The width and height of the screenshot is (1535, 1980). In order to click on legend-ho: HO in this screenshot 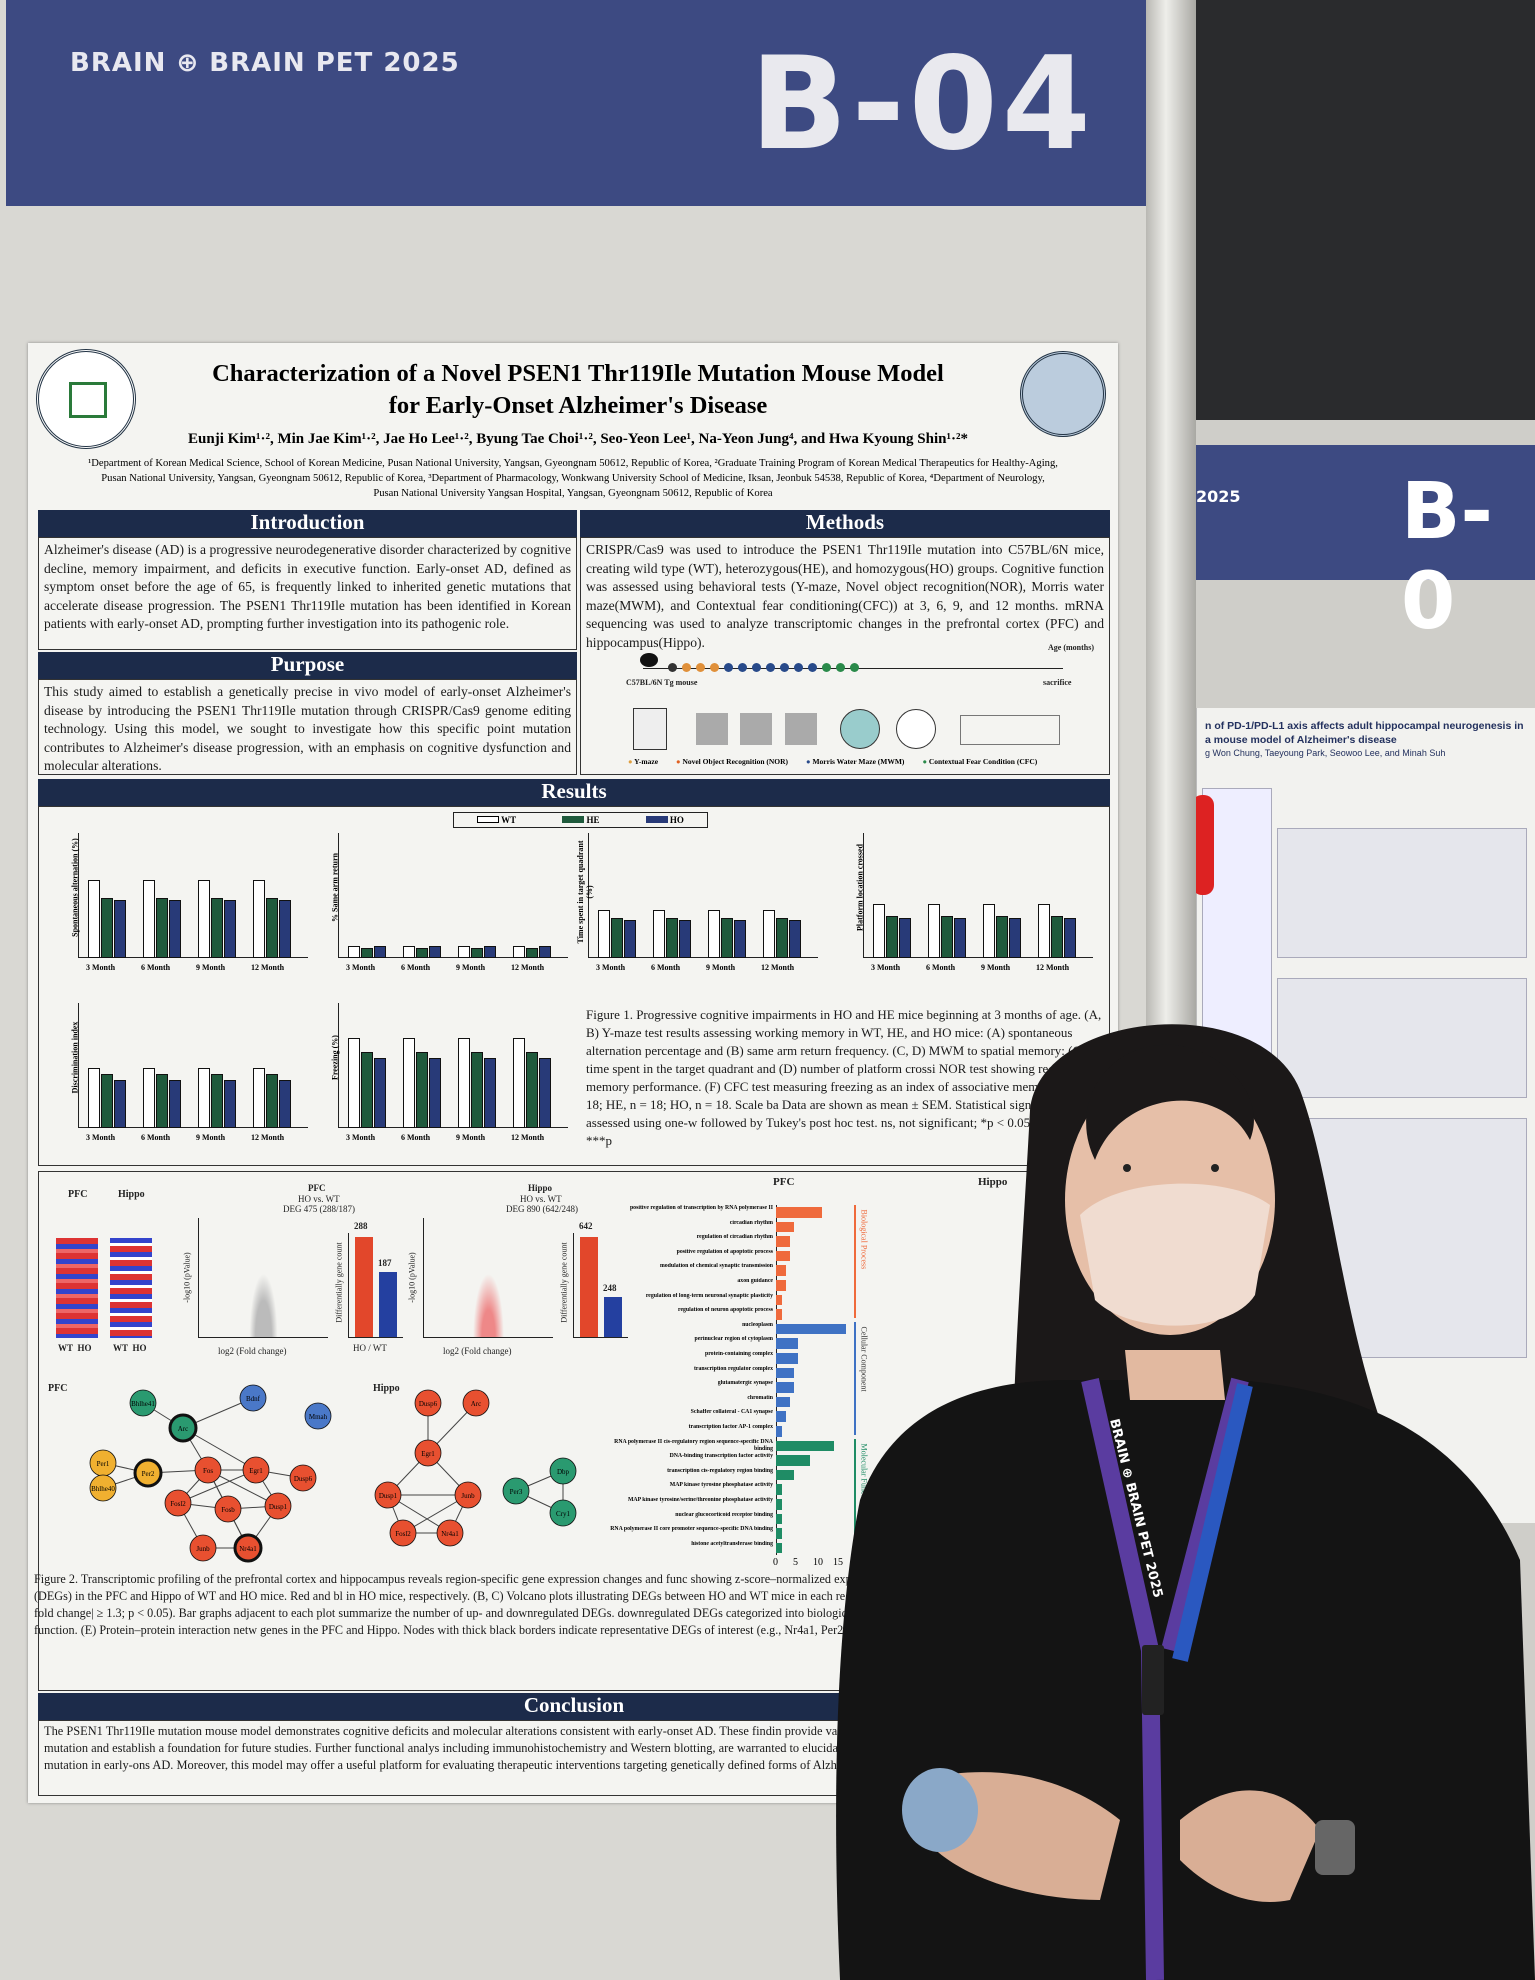, I will do `click(664, 820)`.